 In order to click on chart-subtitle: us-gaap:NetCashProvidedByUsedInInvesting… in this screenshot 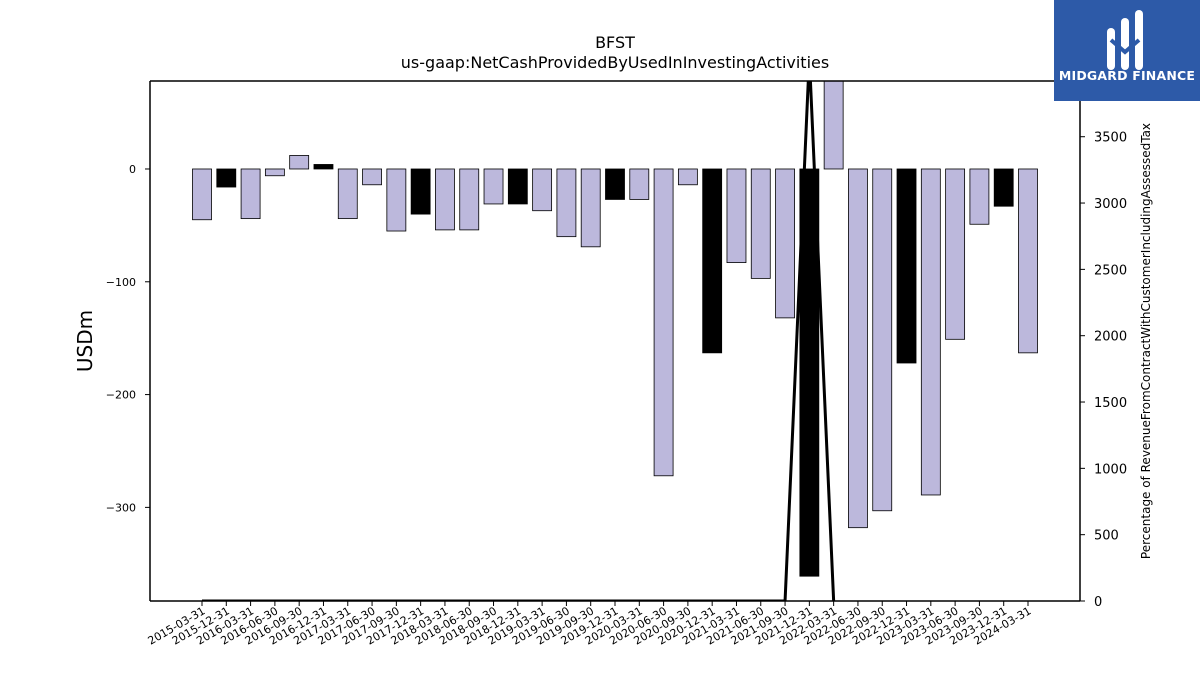, I will do `click(615, 62)`.